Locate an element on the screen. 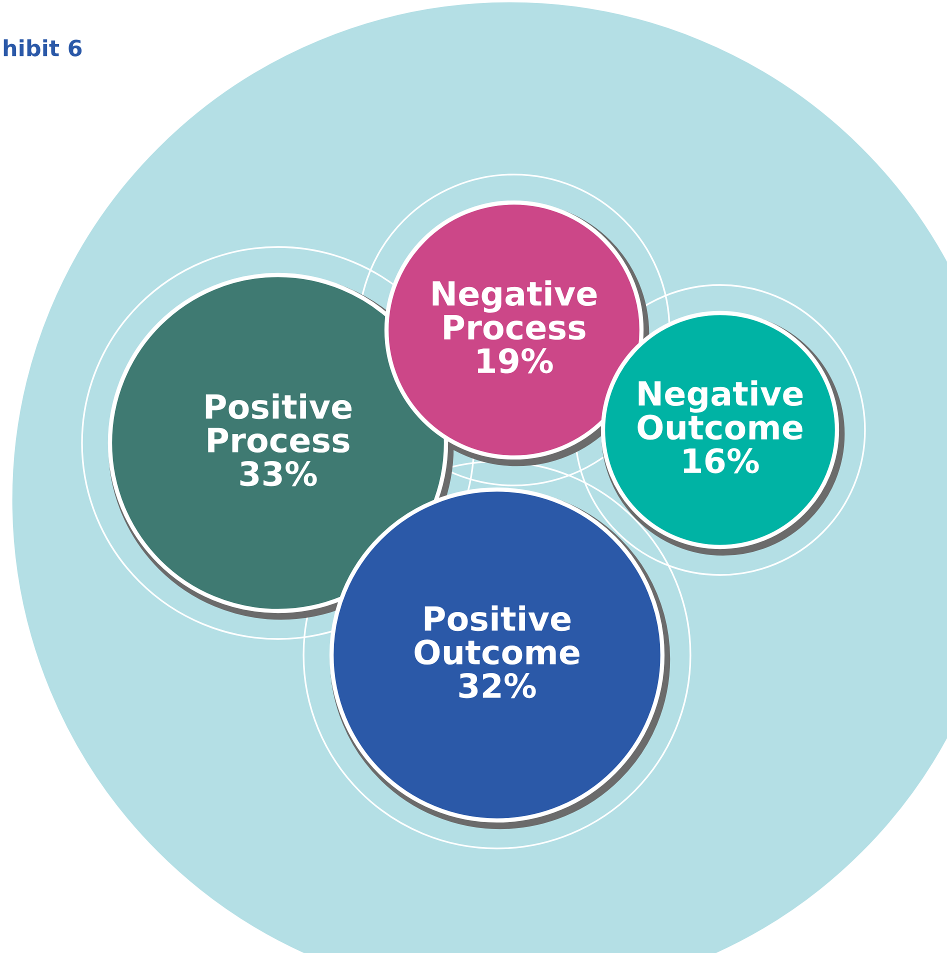 This screenshot has width=947, height=953. data-label: 32% is located at coordinates (497, 685).